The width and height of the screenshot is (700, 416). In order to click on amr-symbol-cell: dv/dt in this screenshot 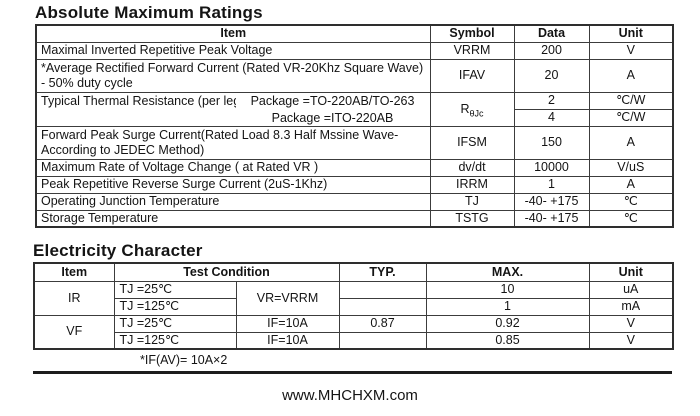, I will do `click(472, 167)`.